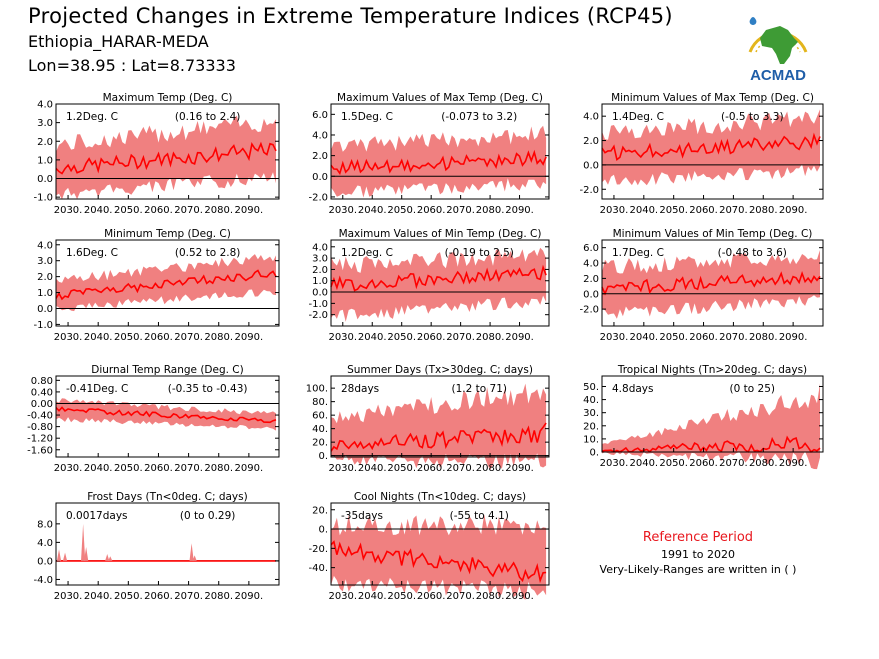  Describe the element at coordinates (158, 337) in the screenshot. I see `x-tick-label-3-3: 2060.` at that location.